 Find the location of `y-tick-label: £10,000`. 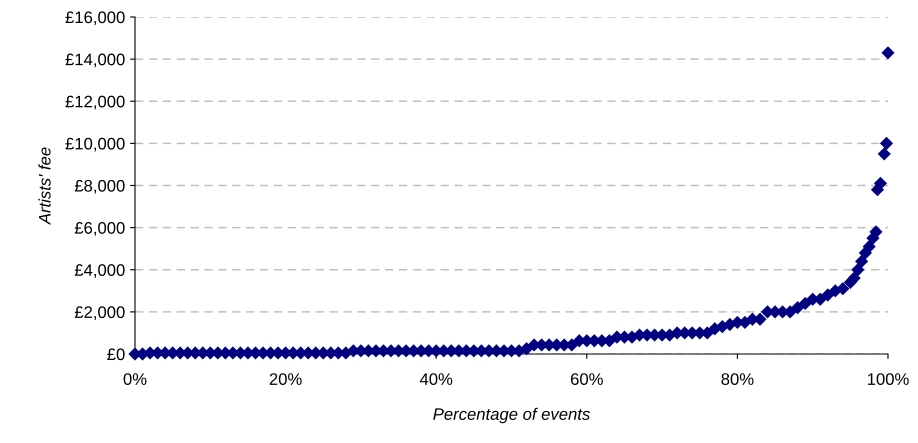

y-tick-label: £10,000 is located at coordinates (95, 145).